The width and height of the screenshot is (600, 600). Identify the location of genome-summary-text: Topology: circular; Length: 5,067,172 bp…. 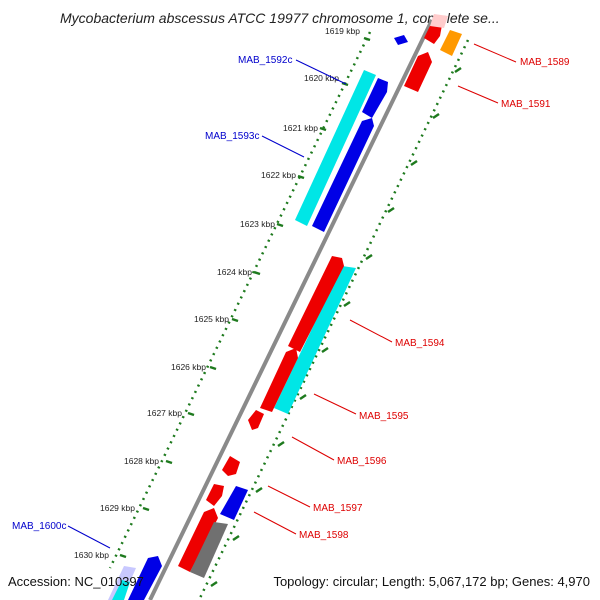
(431, 581).